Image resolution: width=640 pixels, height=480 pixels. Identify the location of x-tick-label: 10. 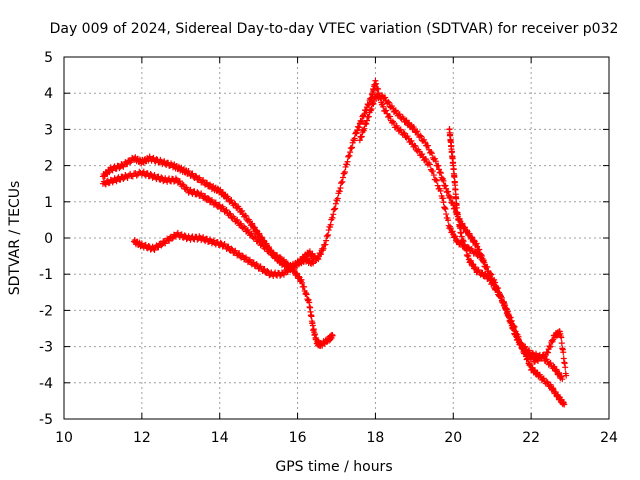
(64, 438).